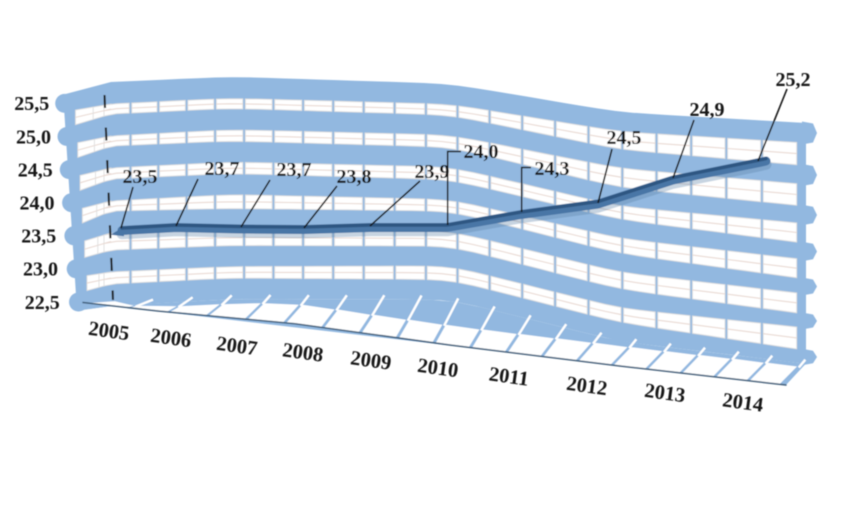 The width and height of the screenshot is (850, 509). Describe the element at coordinates (793, 80) in the screenshot. I see `svg-text: 25,2` at that location.